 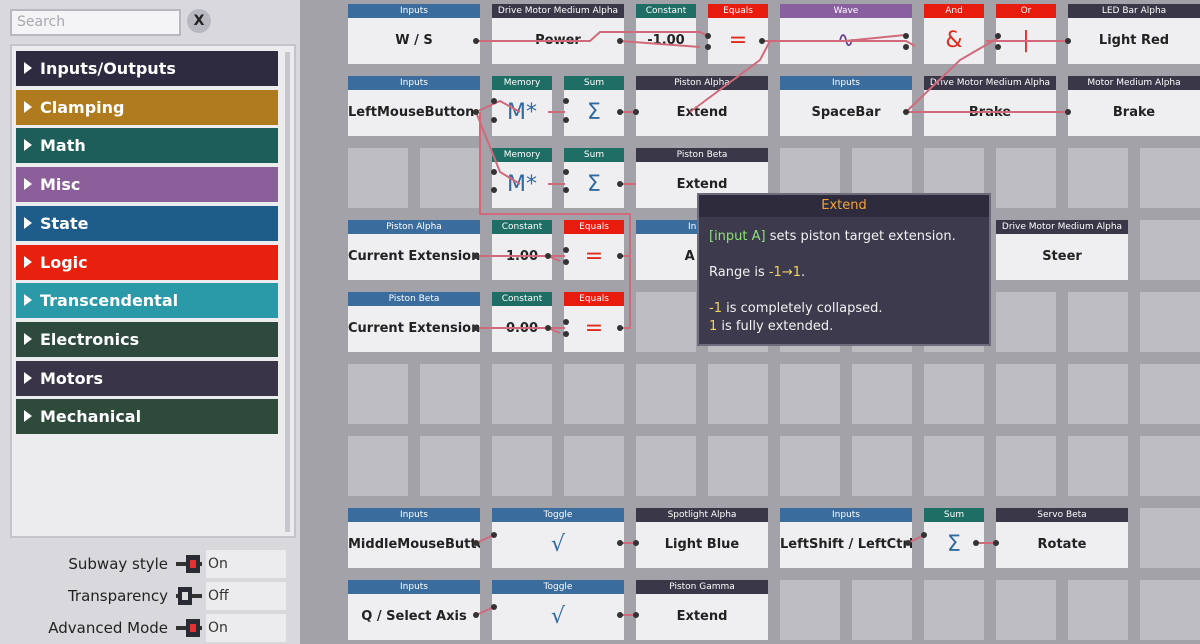 What do you see at coordinates (558, 34) in the screenshot?
I see `node: Drive Motor Medium Alpha Power` at bounding box center [558, 34].